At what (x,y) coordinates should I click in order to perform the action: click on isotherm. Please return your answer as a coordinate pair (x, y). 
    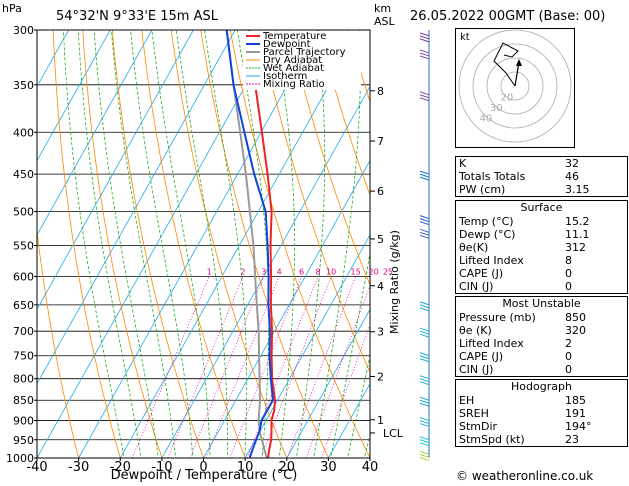
    Looking at the image, I should click on (307, 346).